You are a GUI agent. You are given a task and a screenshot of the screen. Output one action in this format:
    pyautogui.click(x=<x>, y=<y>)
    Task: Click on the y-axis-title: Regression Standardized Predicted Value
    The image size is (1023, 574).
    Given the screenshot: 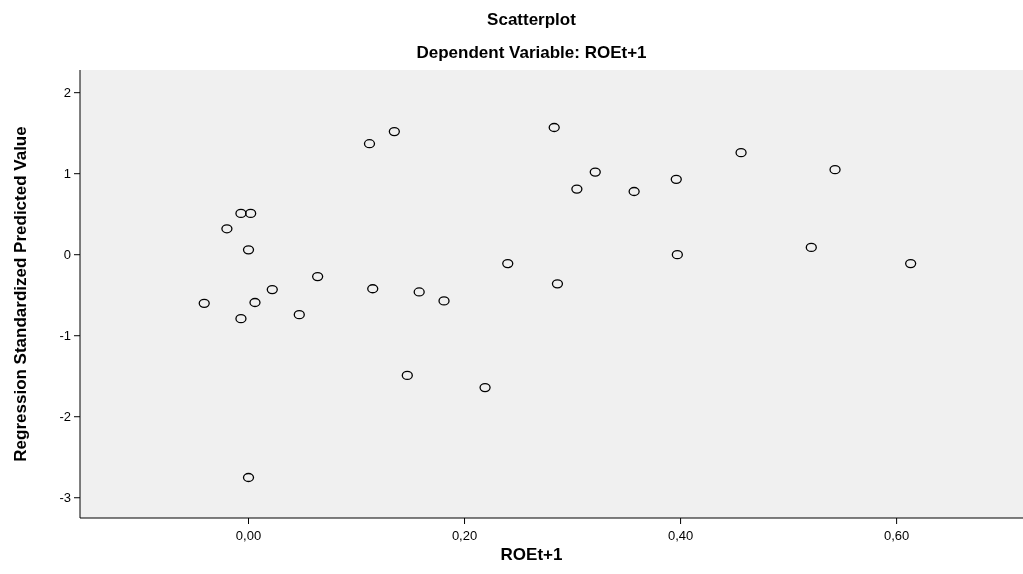 What is the action you would take?
    pyautogui.click(x=20, y=294)
    